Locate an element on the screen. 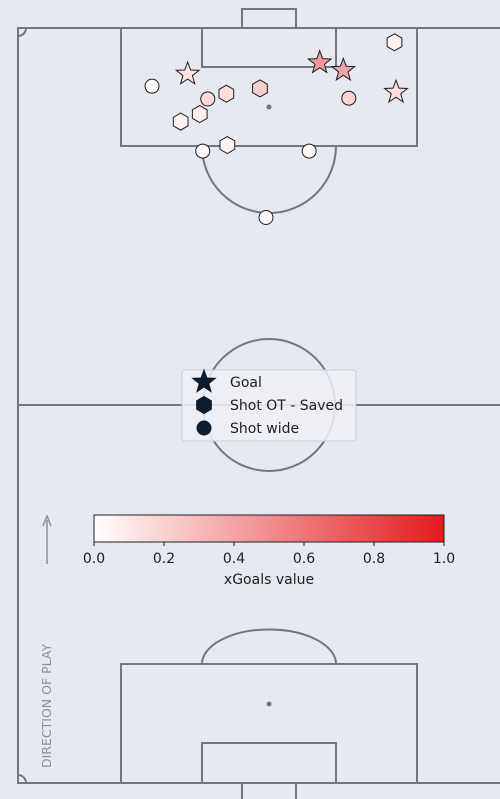  legend-label: Shot wide is located at coordinates (264, 429).